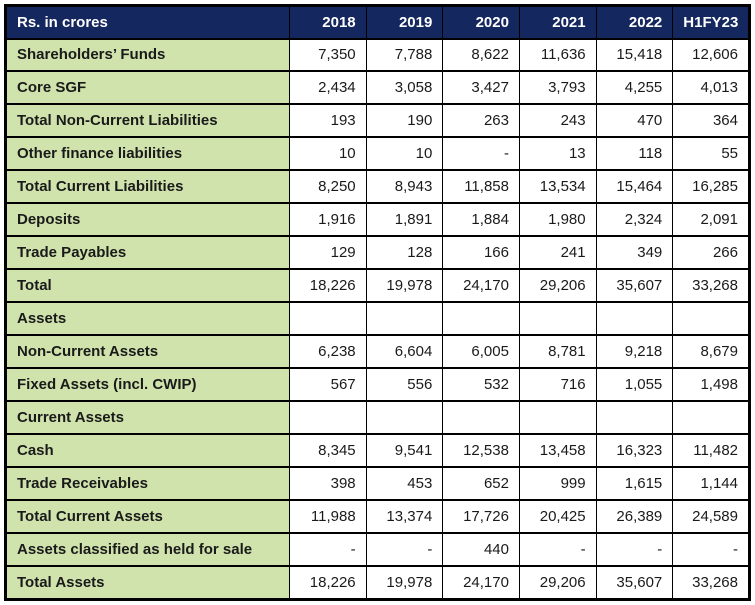  Describe the element at coordinates (481, 121) in the screenshot. I see `value-cell: 263` at that location.